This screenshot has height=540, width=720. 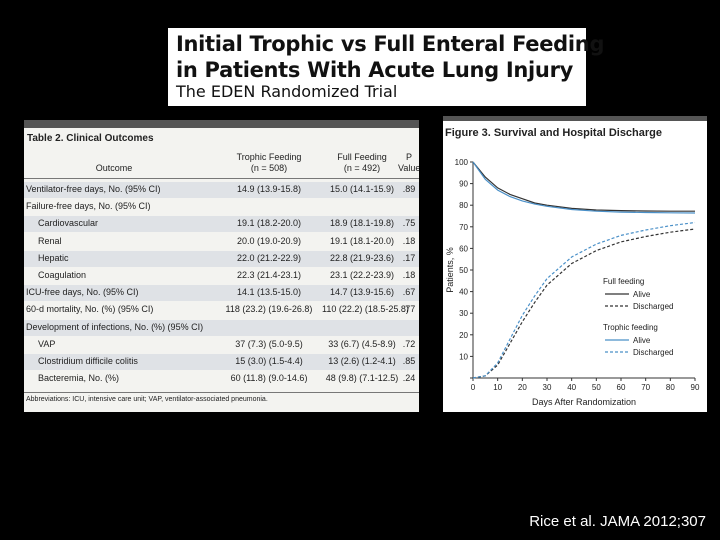 What do you see at coordinates (362, 223) in the screenshot?
I see `row-full-value: 18.9 (18.1-19.8)` at bounding box center [362, 223].